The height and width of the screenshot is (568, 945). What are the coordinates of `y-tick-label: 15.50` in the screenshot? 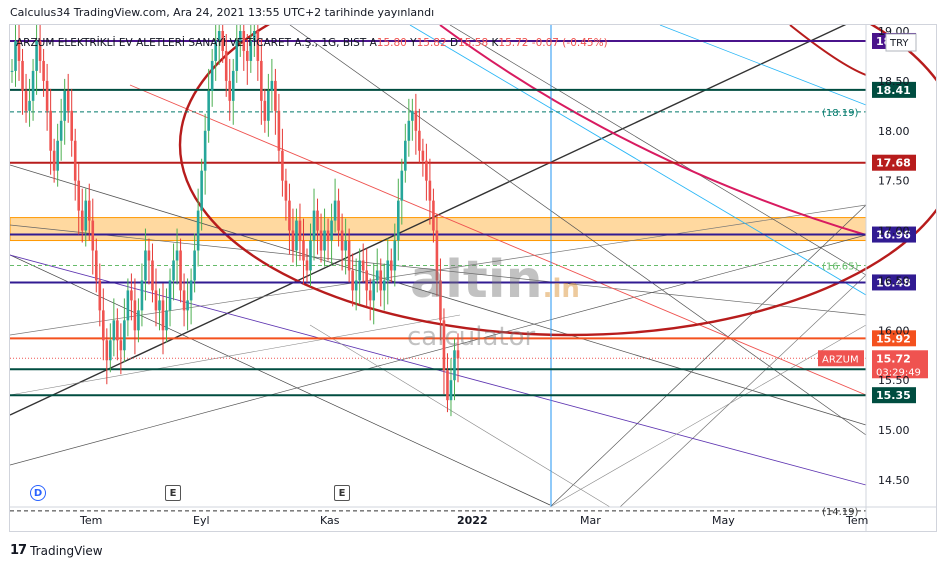 It's located at (894, 380).